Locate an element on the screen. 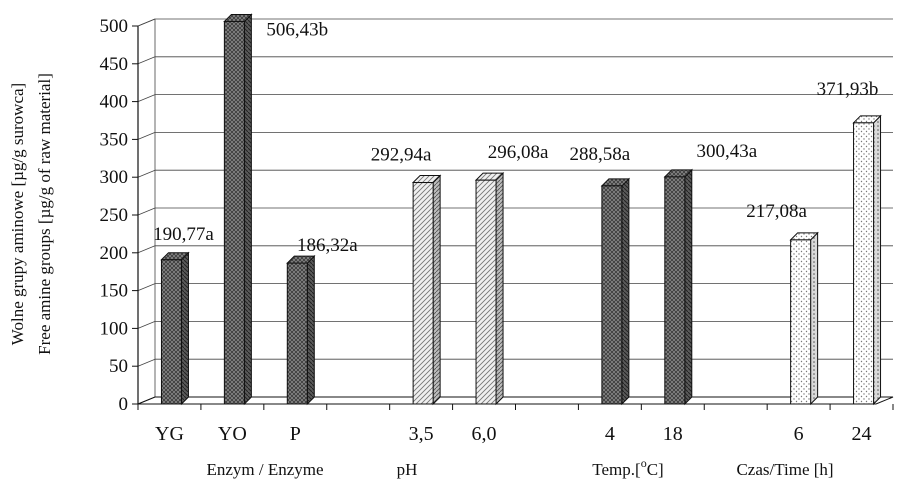  y-tick-label: 500 is located at coordinates (114, 26).